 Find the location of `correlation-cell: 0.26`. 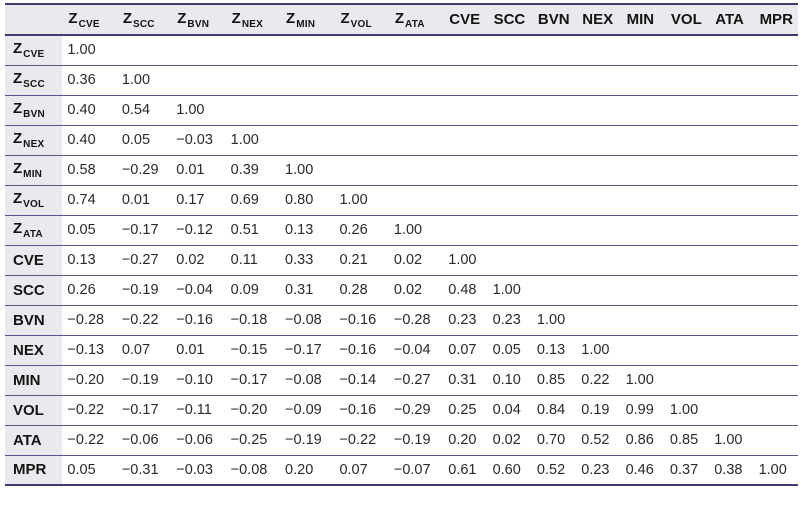

correlation-cell: 0.26 is located at coordinates (81, 290).